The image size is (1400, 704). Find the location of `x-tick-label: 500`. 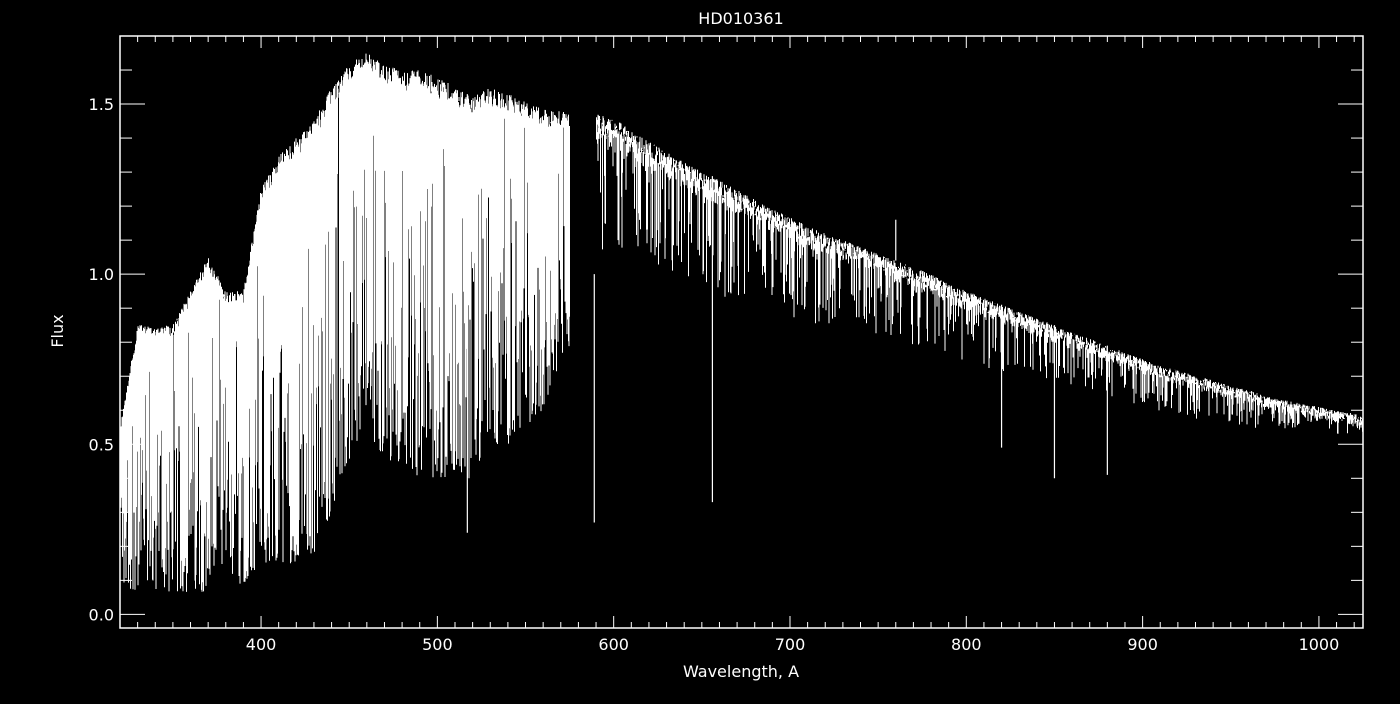

x-tick-label: 500 is located at coordinates (437, 644).